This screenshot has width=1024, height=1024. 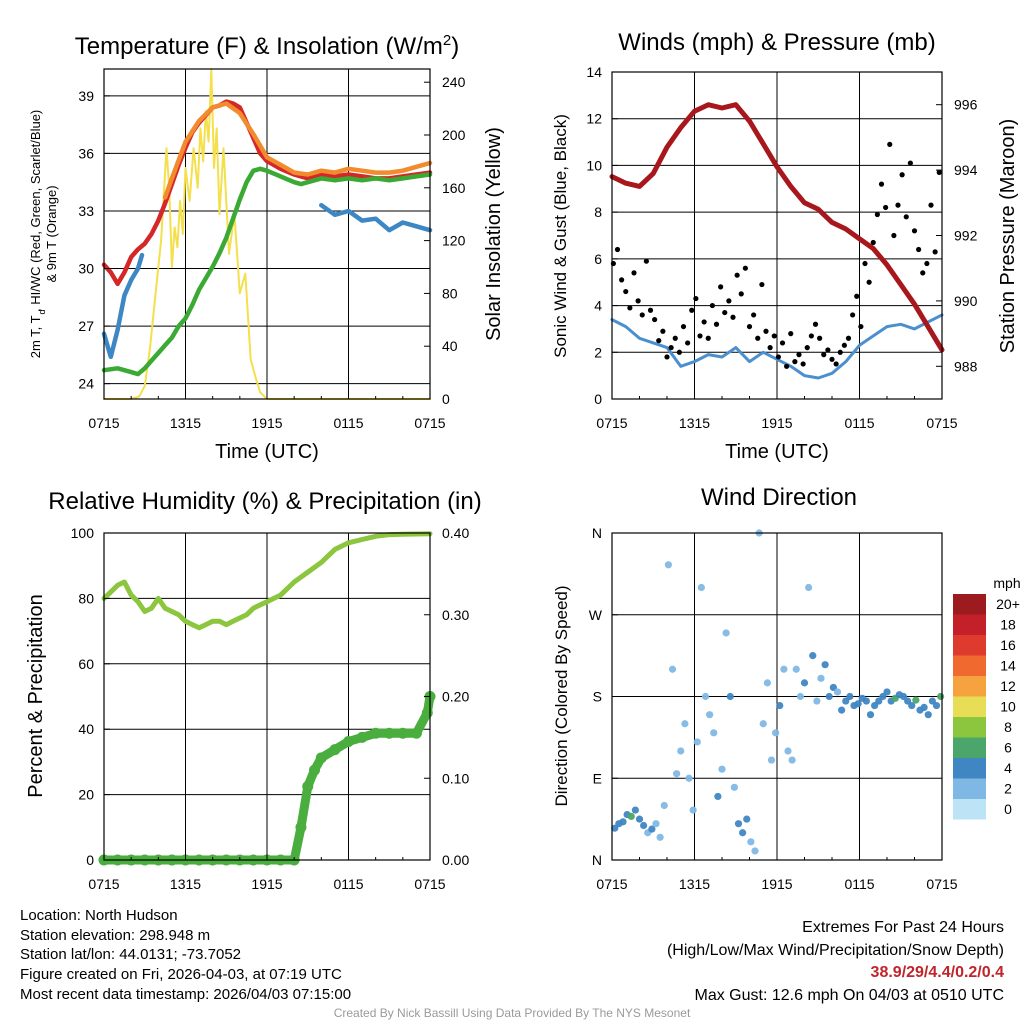 I want to click on left-tick-label: 12, so click(x=594, y=119).